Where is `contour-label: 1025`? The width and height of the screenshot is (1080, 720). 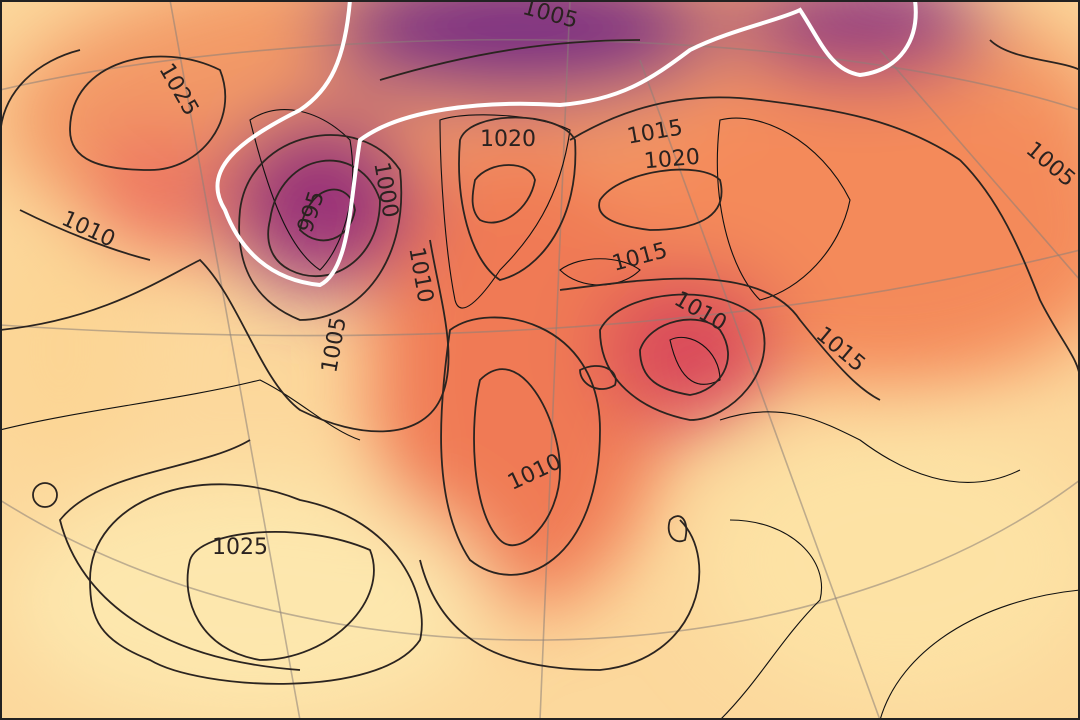 contour-label: 1025 is located at coordinates (240, 547).